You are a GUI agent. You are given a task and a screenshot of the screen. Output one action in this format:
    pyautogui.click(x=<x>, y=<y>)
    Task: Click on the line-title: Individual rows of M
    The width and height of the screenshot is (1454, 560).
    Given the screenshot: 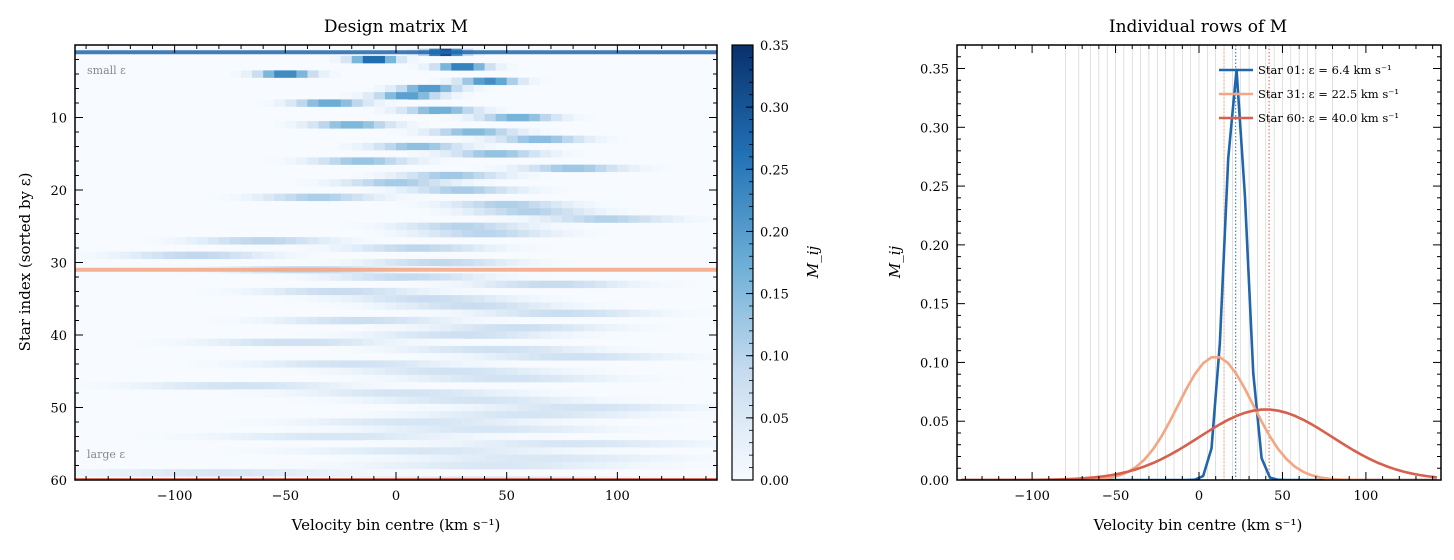 What is the action you would take?
    pyautogui.click(x=1198, y=27)
    